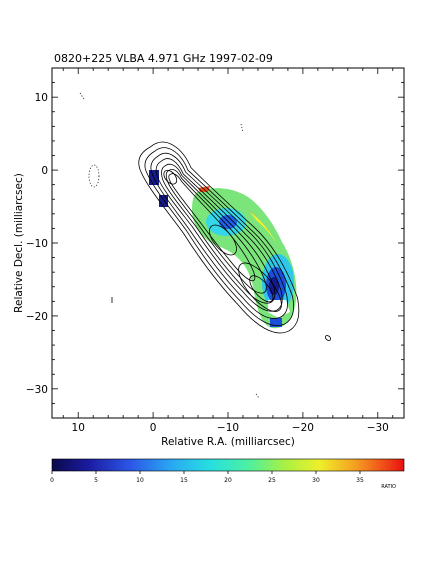  Describe the element at coordinates (94, 176) in the screenshot. I see `dotted-contour-left` at that location.